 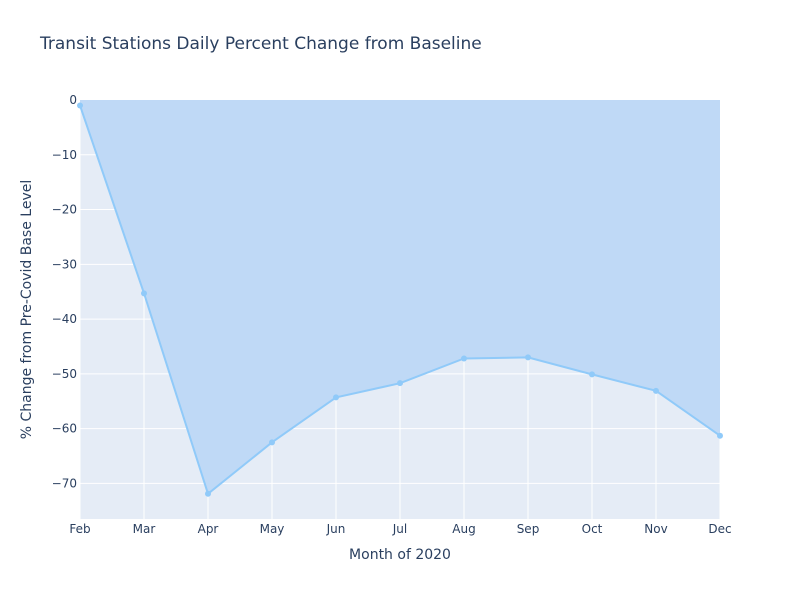 I want to click on x-tick-labels: Feb Mar Apr May Jun Jul Aug Sep Oct Nov Dec, so click(x=400, y=529).